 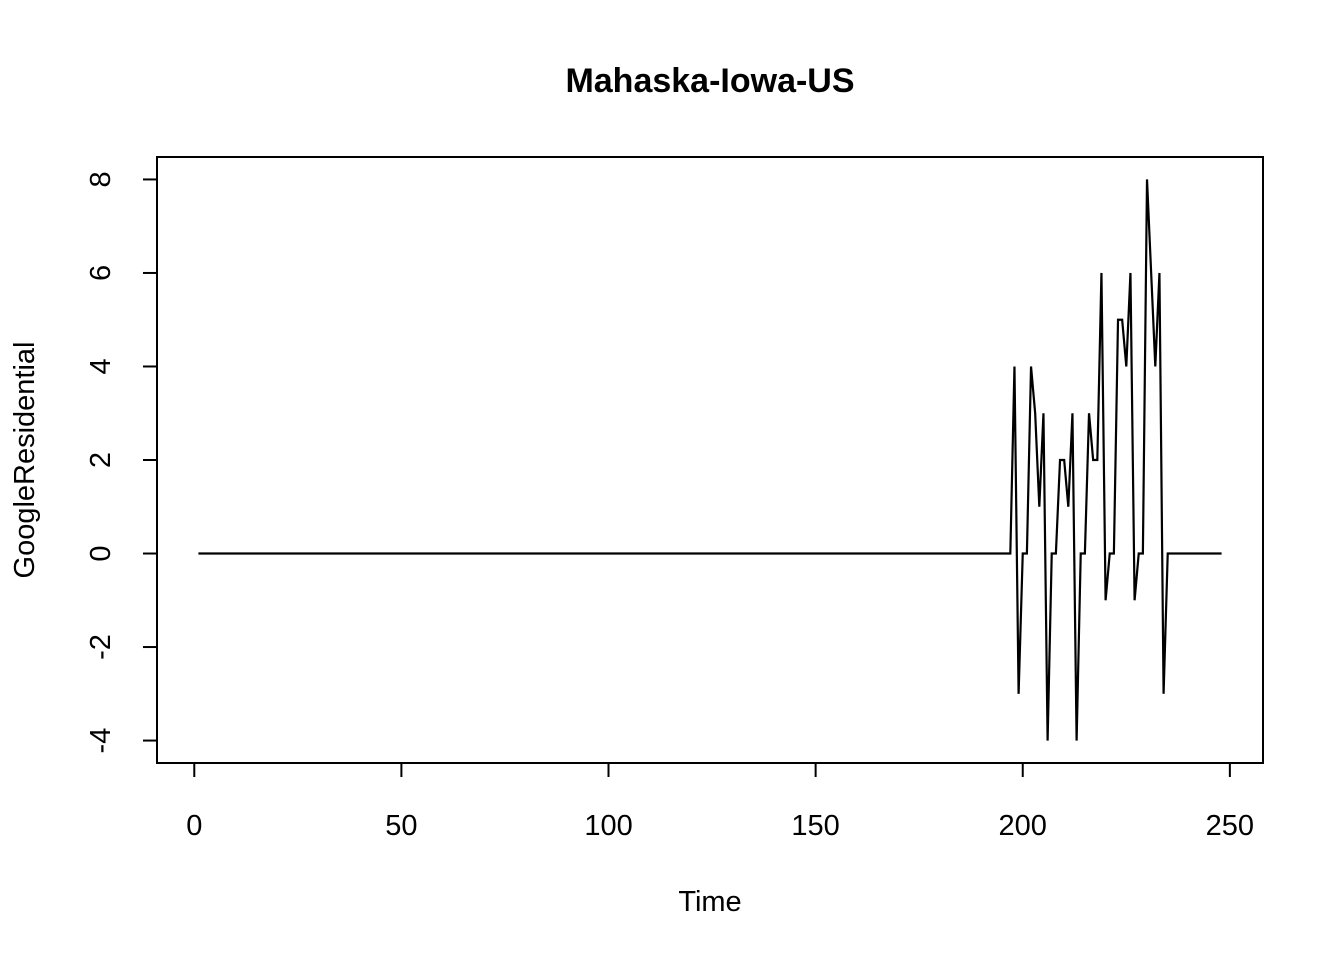 I want to click on x-axis-label: Time, so click(x=709, y=902).